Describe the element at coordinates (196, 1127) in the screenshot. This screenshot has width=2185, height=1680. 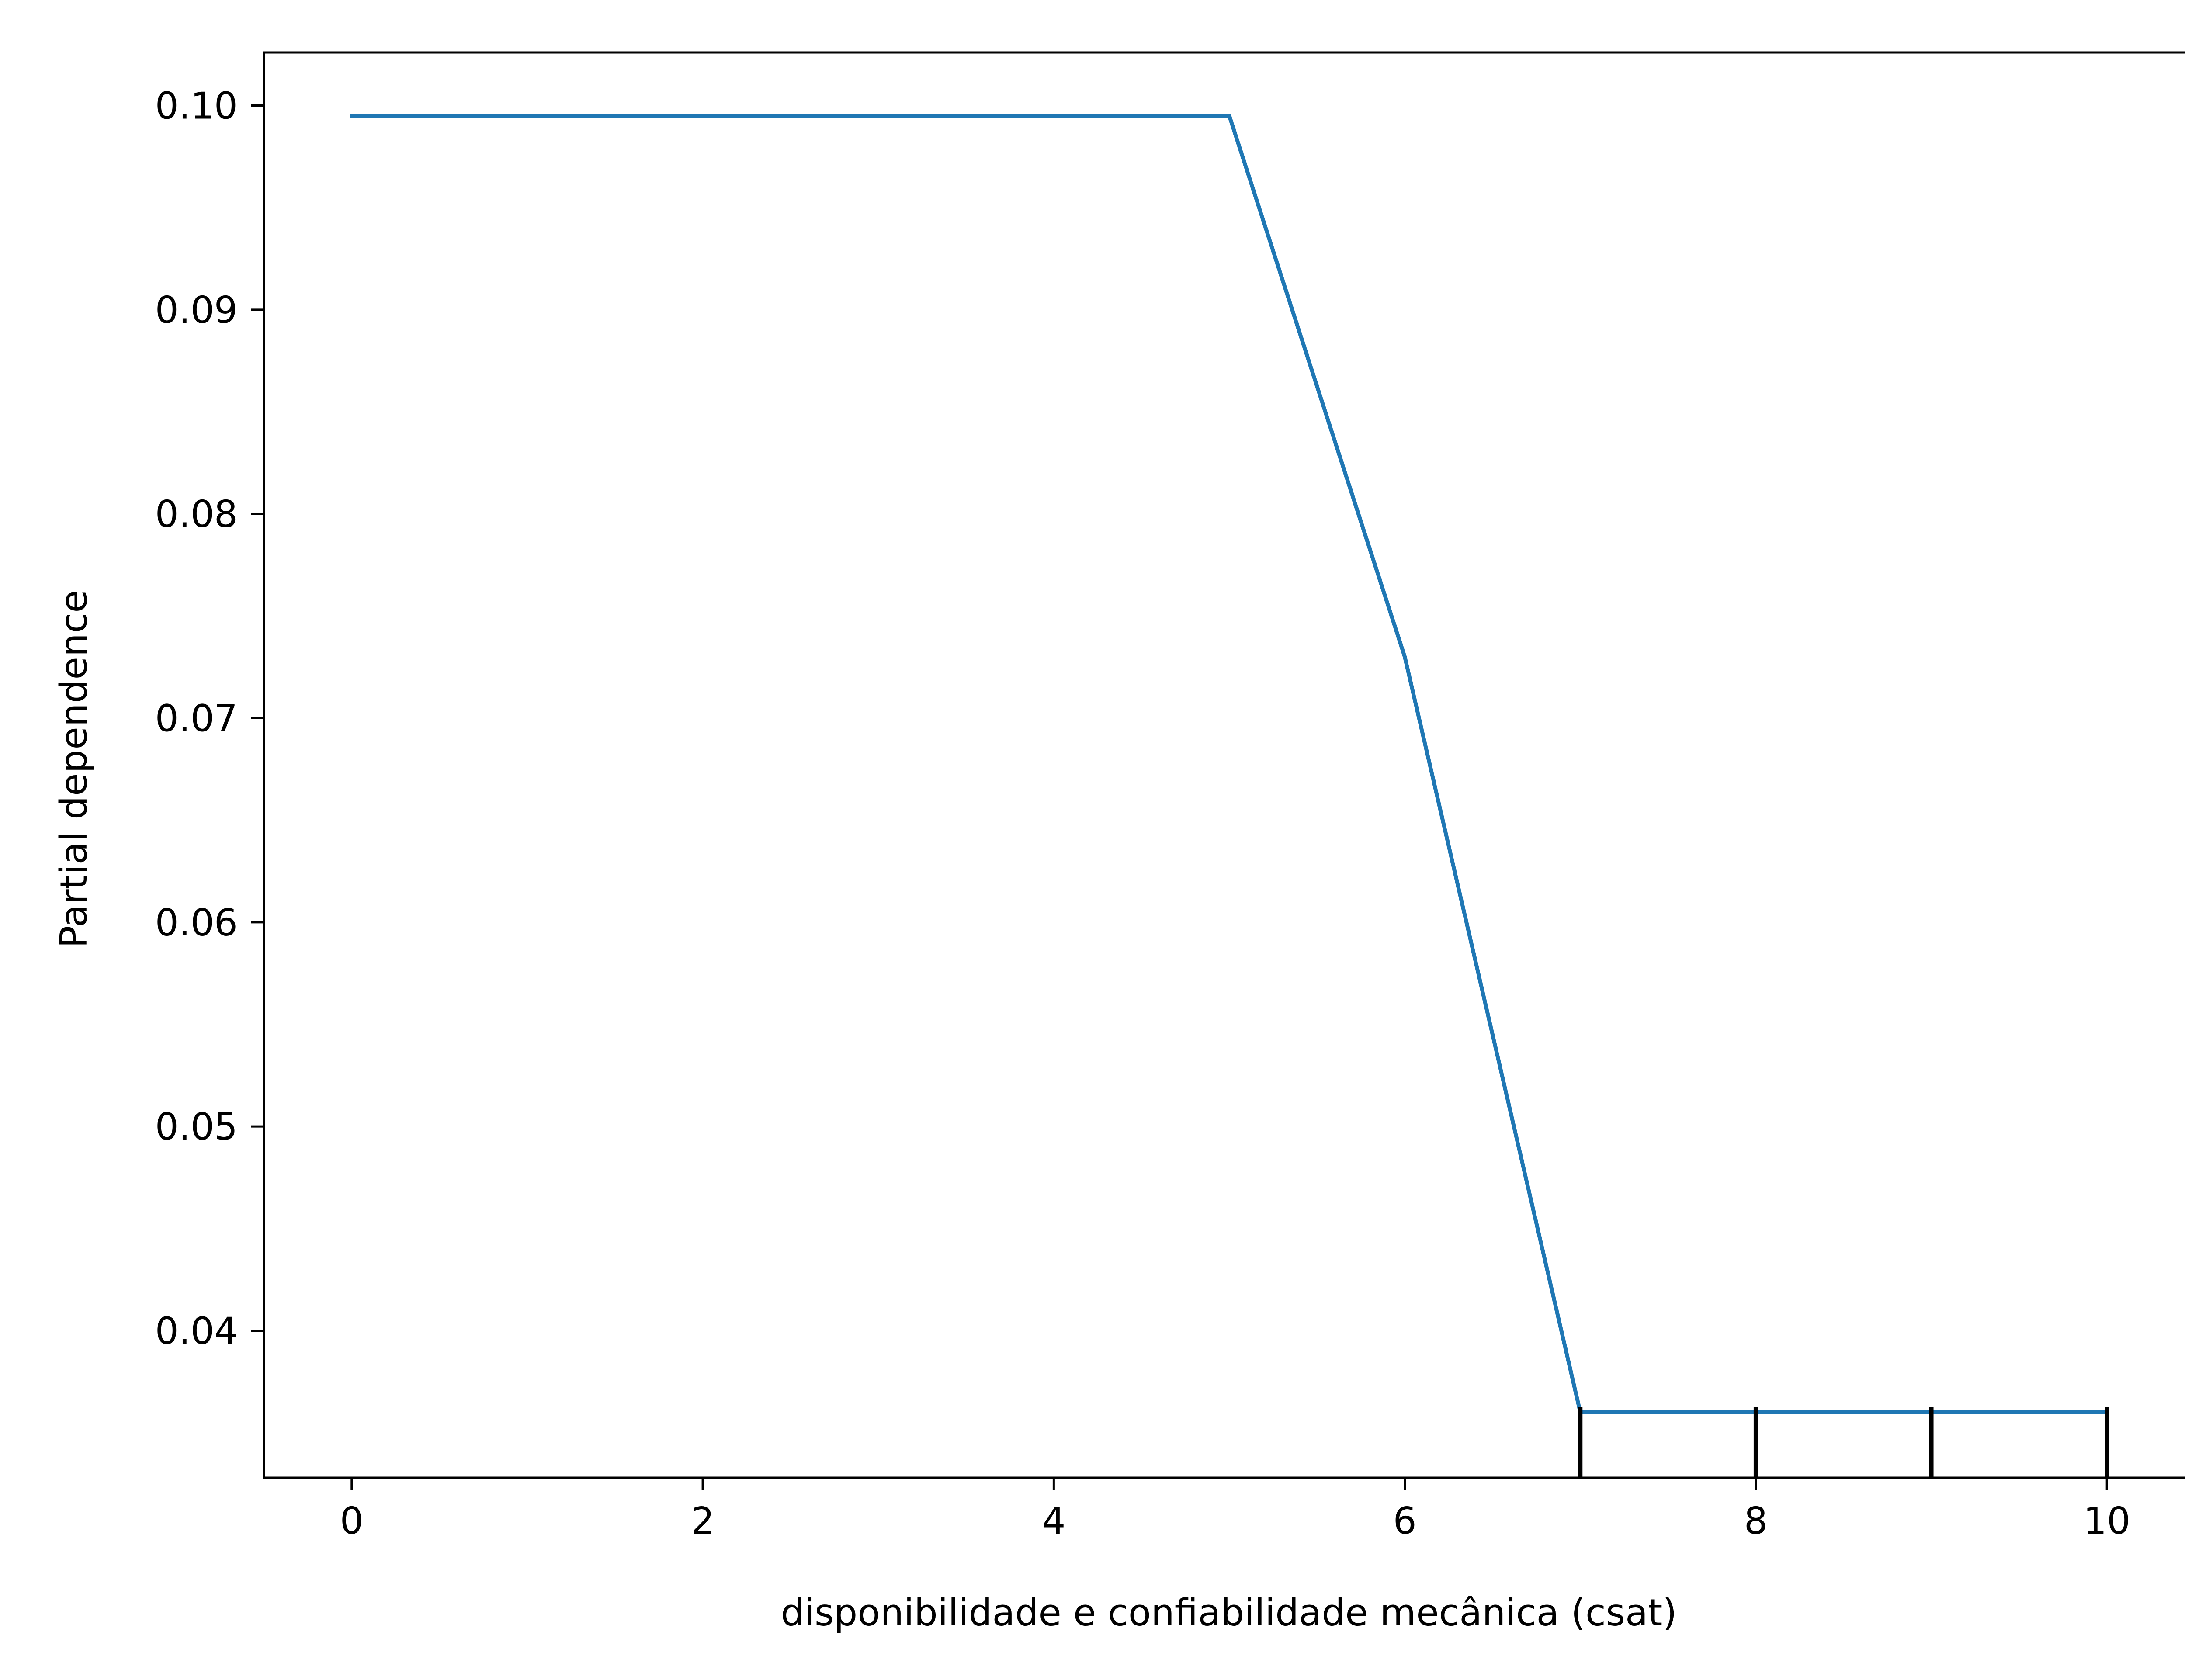
I see `y-tick-label-1: 0.05` at that location.